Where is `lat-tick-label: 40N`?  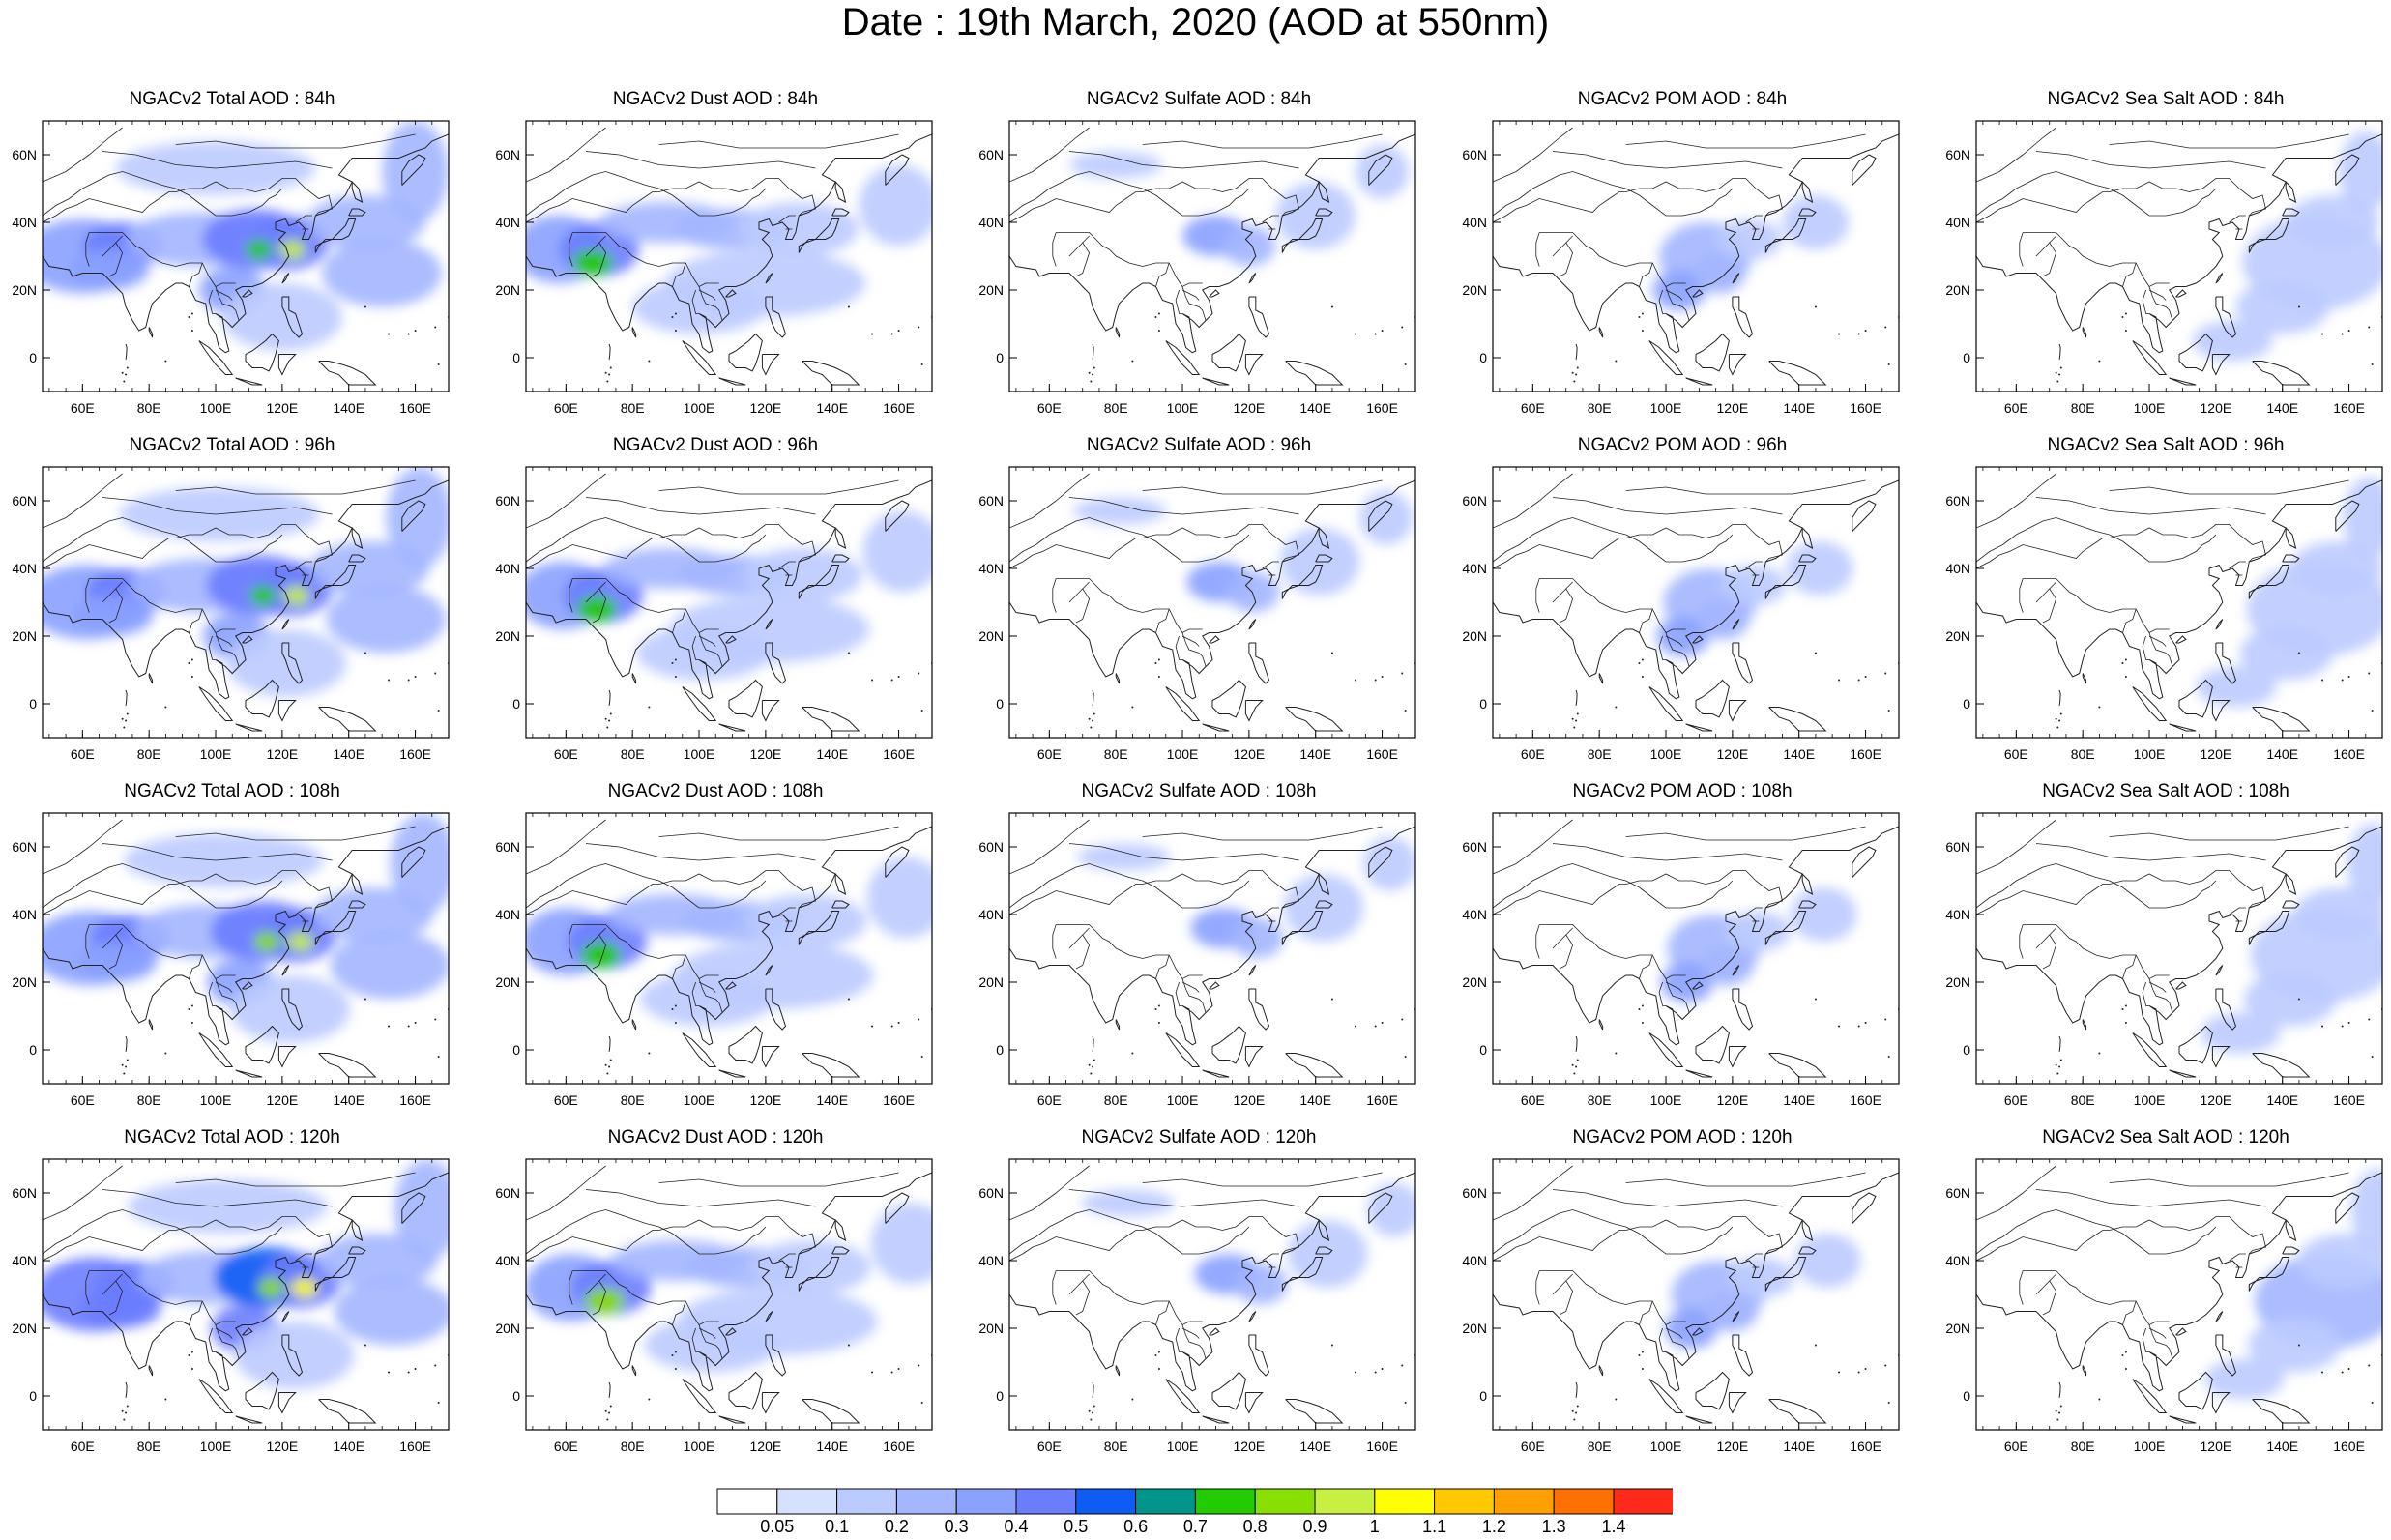 lat-tick-label: 40N is located at coordinates (1957, 914).